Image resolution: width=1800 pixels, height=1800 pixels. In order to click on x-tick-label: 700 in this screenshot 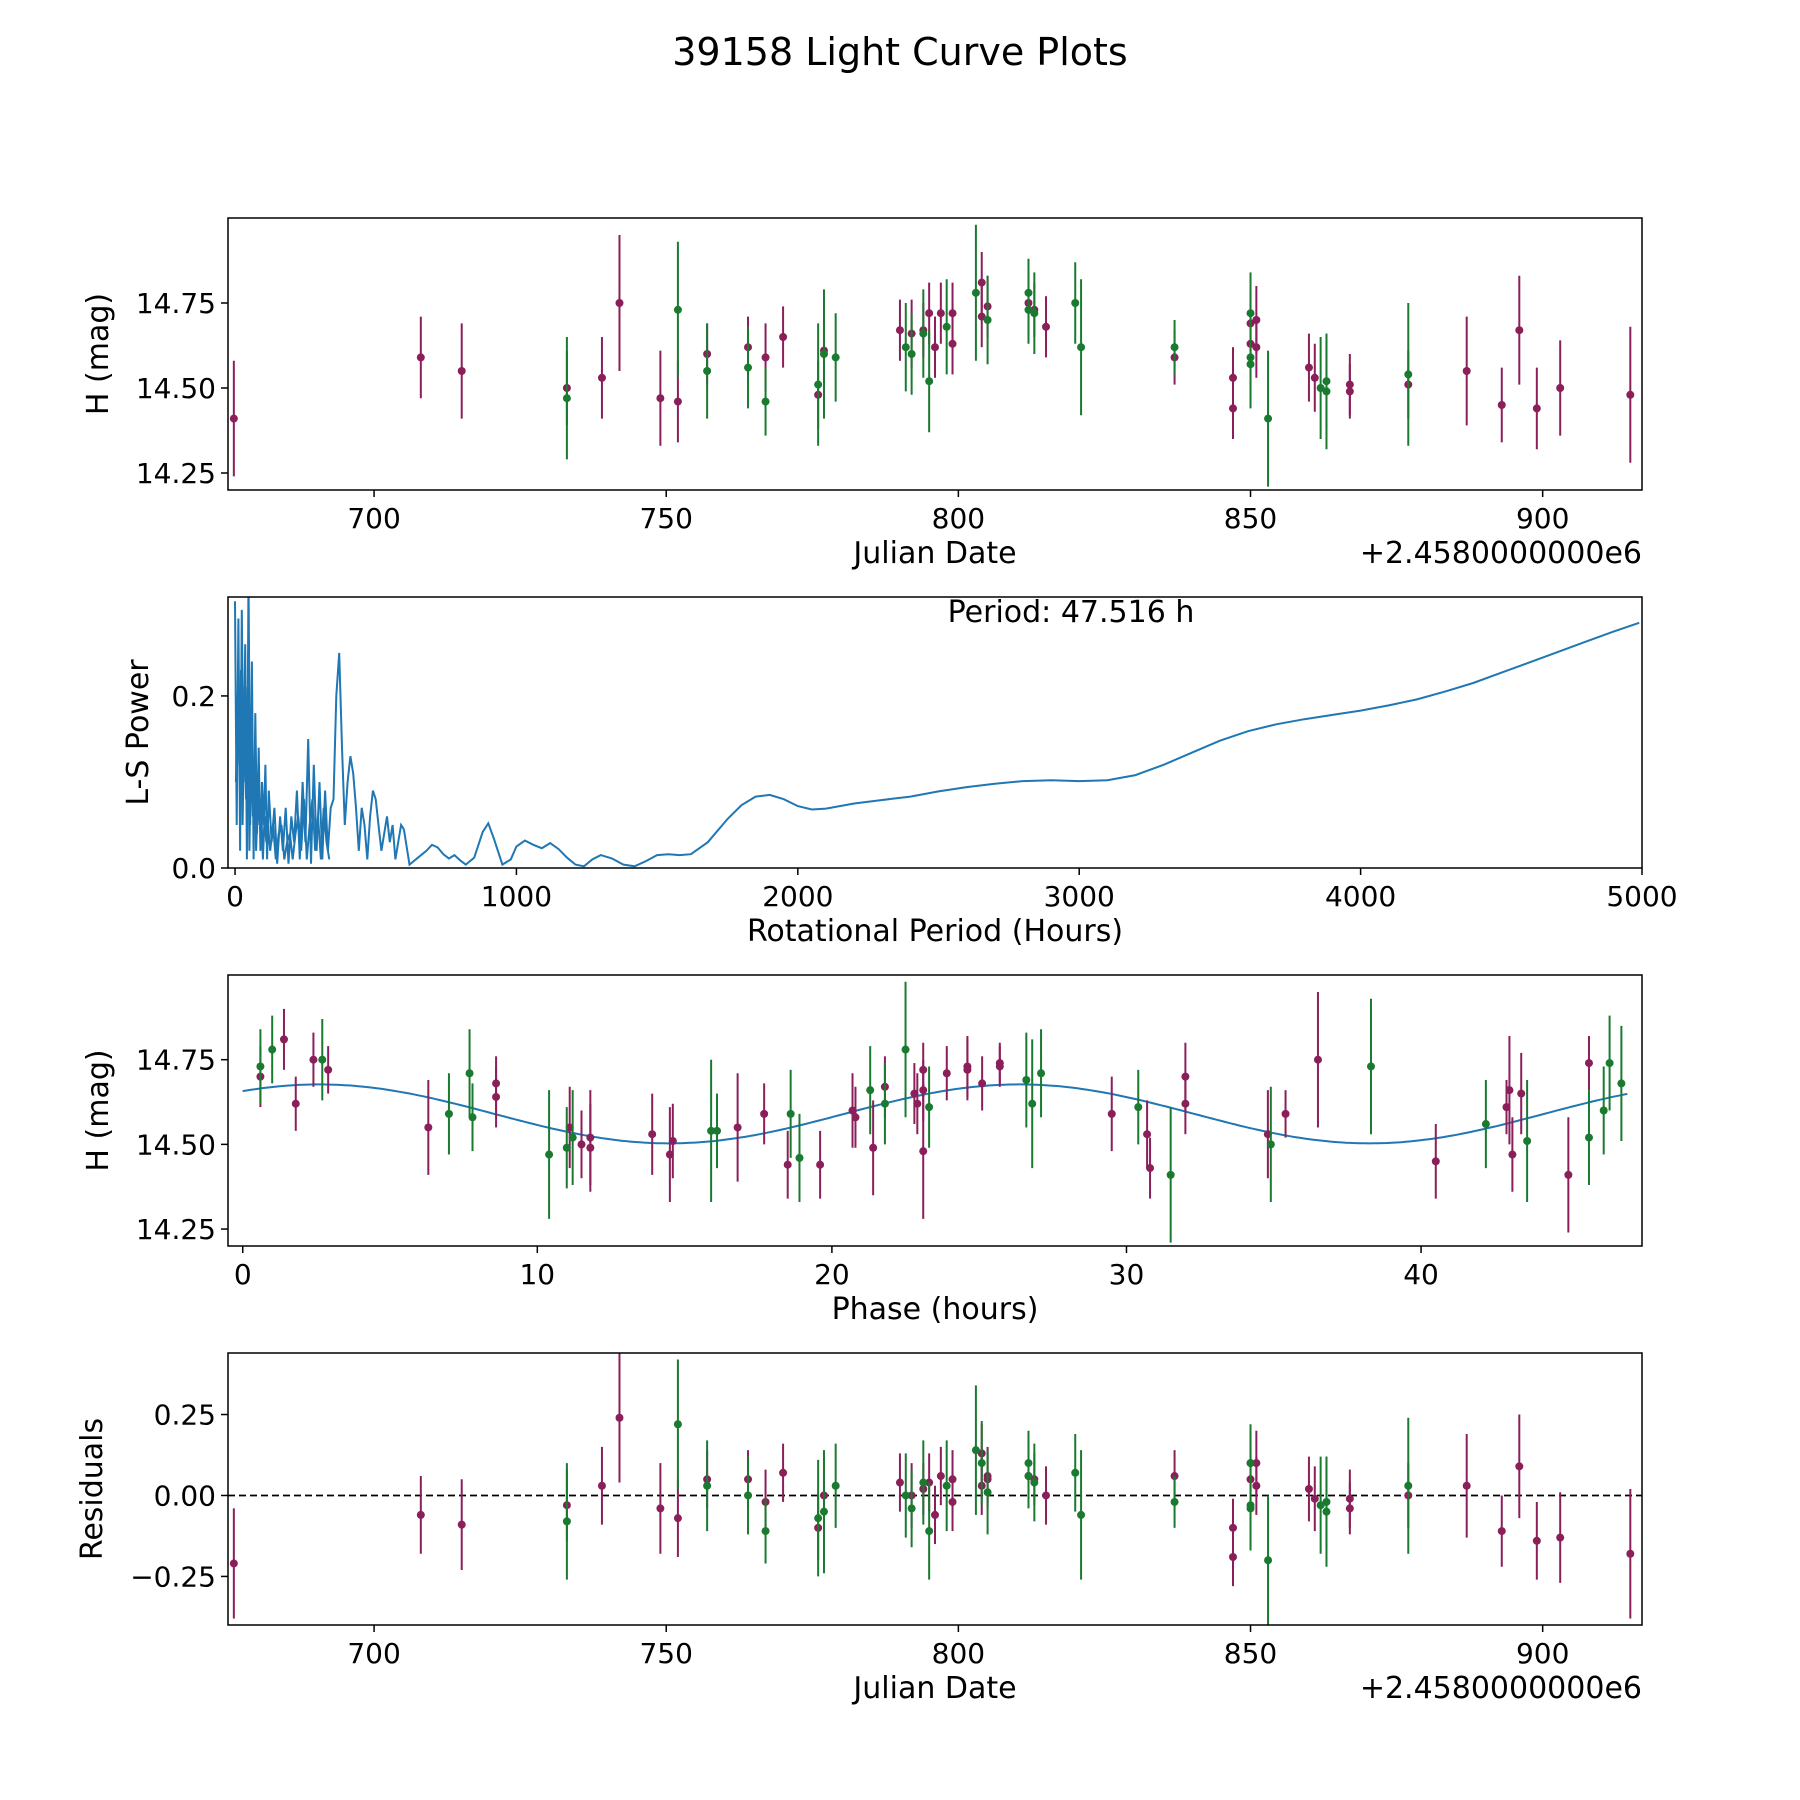, I will do `click(373, 1653)`.